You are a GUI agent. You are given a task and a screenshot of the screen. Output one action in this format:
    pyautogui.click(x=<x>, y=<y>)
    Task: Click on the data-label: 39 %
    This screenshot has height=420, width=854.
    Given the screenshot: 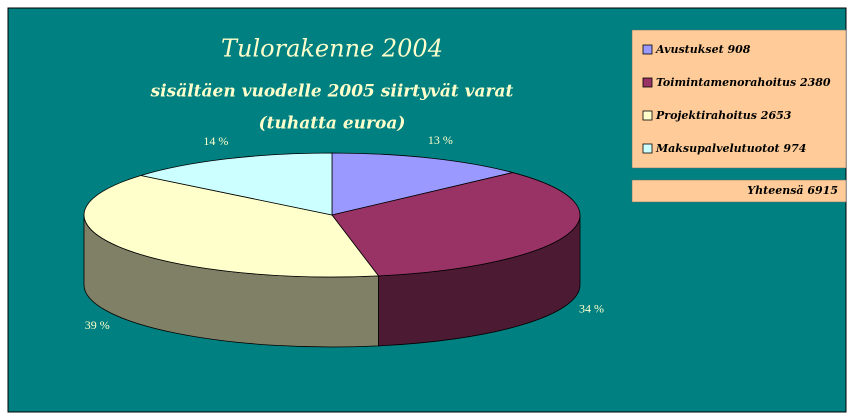 What is the action you would take?
    pyautogui.click(x=97, y=325)
    